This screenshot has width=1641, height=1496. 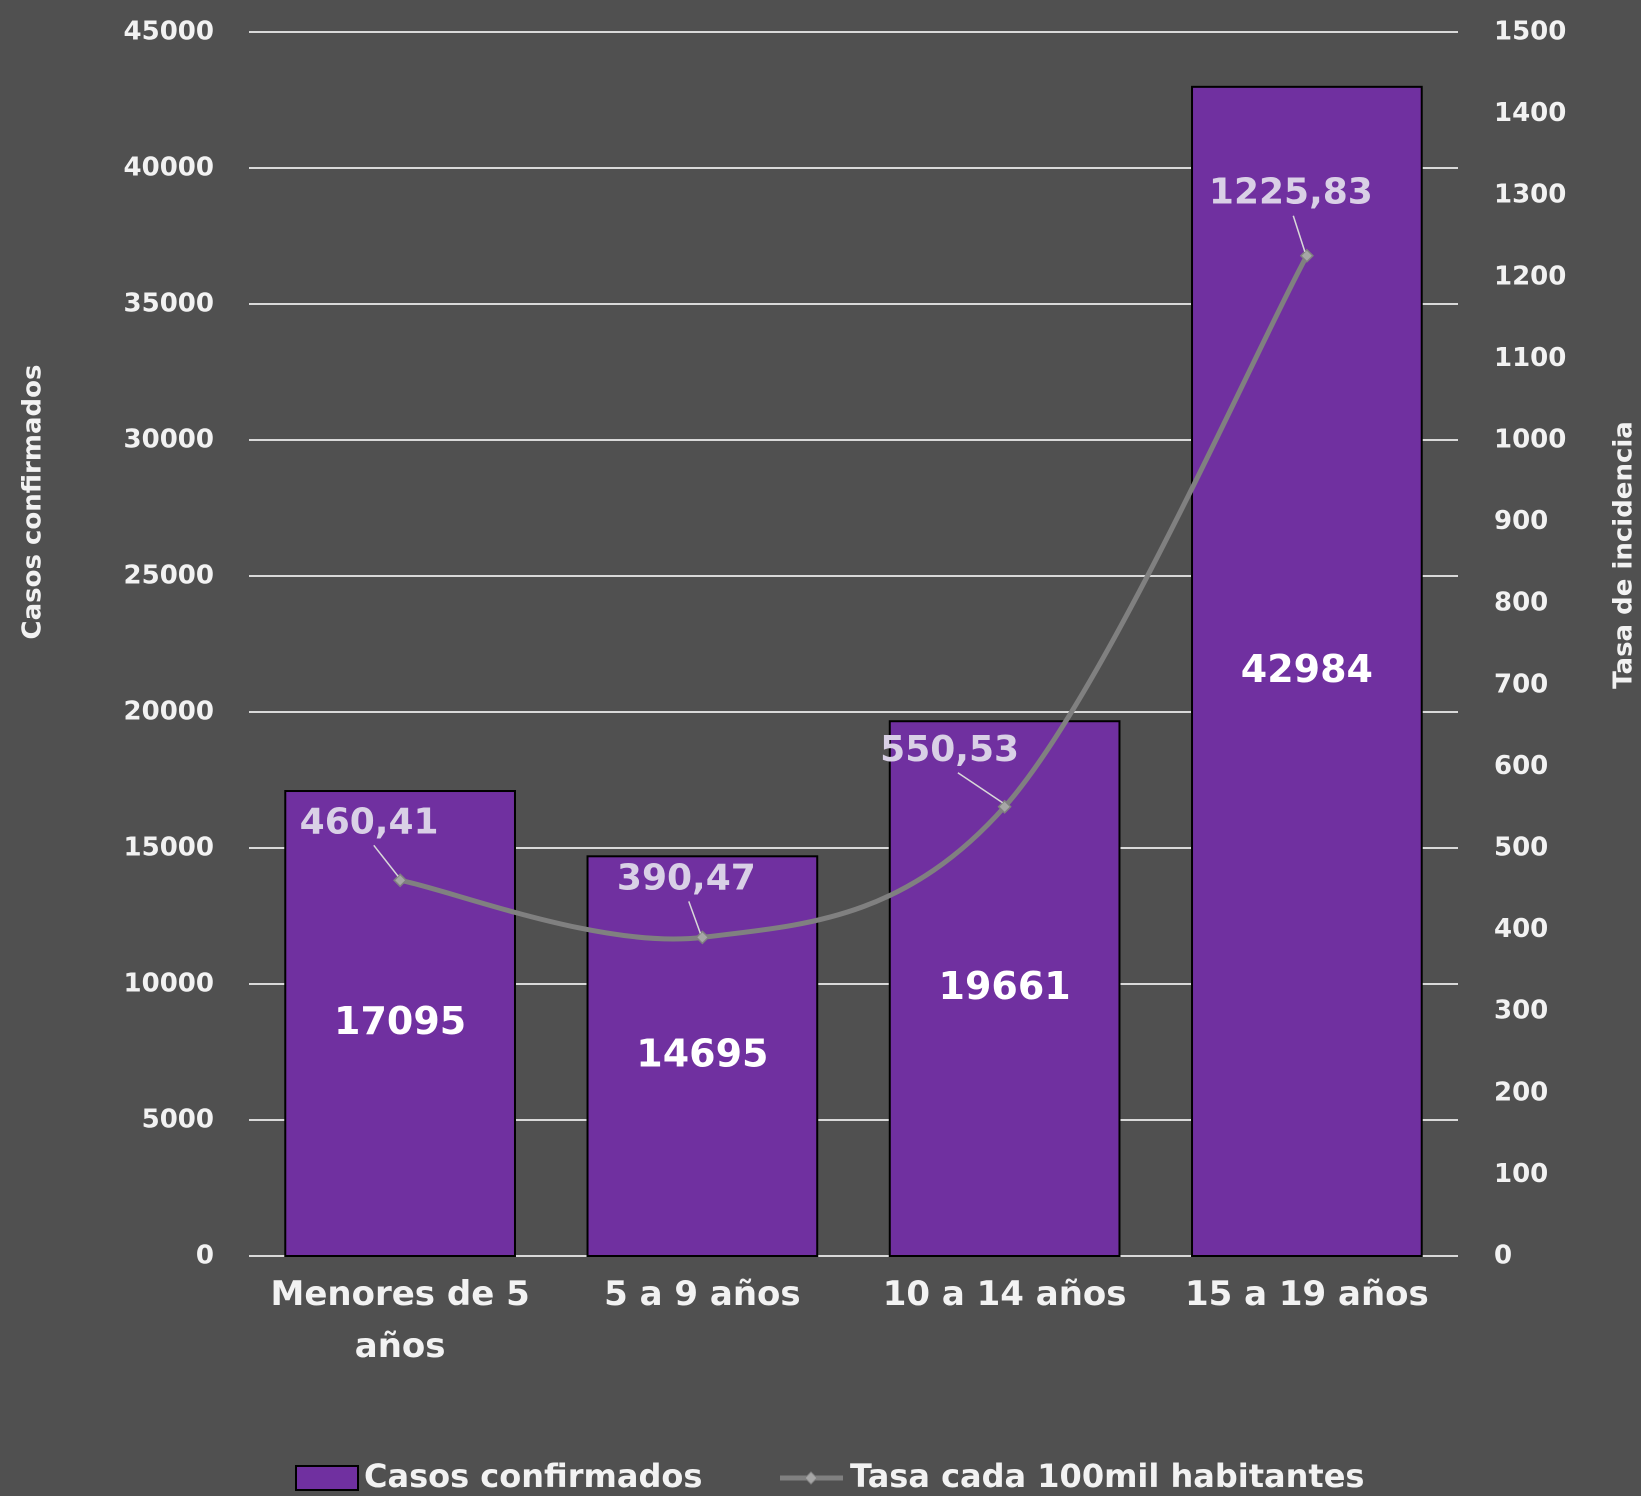 I want to click on y2-tick-label: 1000, so click(x=1530, y=440).